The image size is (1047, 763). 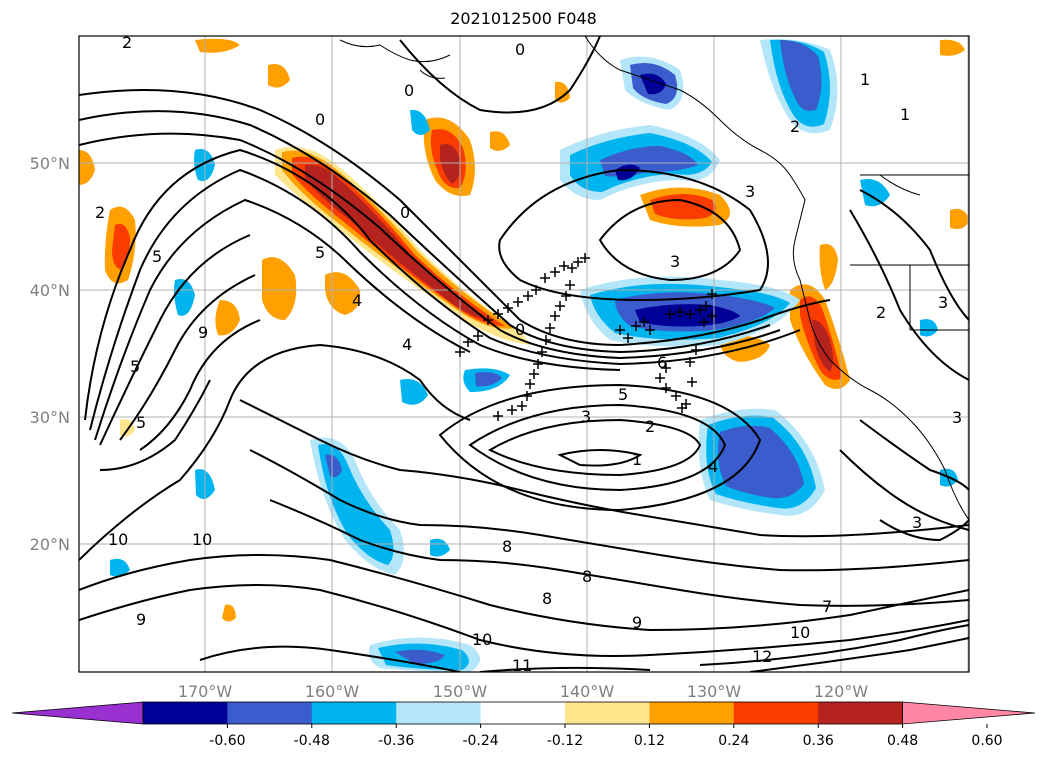 What do you see at coordinates (522, 665) in the screenshot?
I see `contour-label: 11` at bounding box center [522, 665].